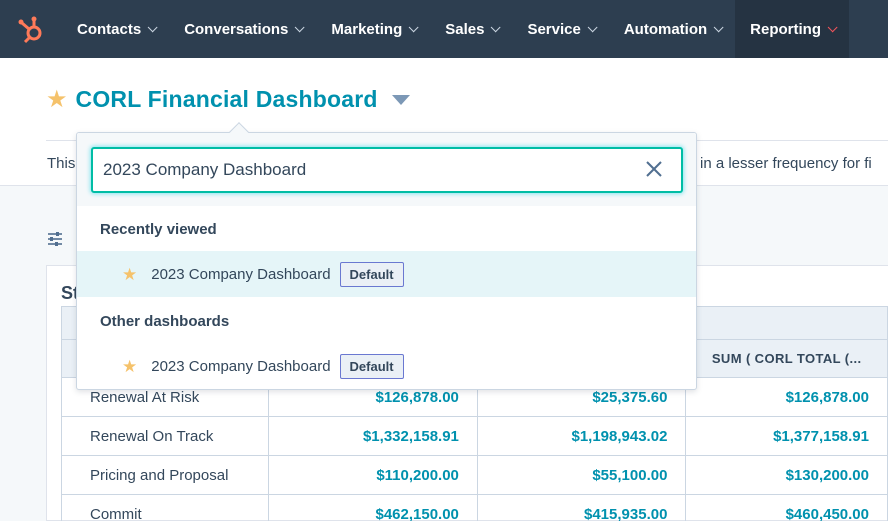 The height and width of the screenshot is (521, 888). I want to click on nav-label: Service, so click(554, 29).